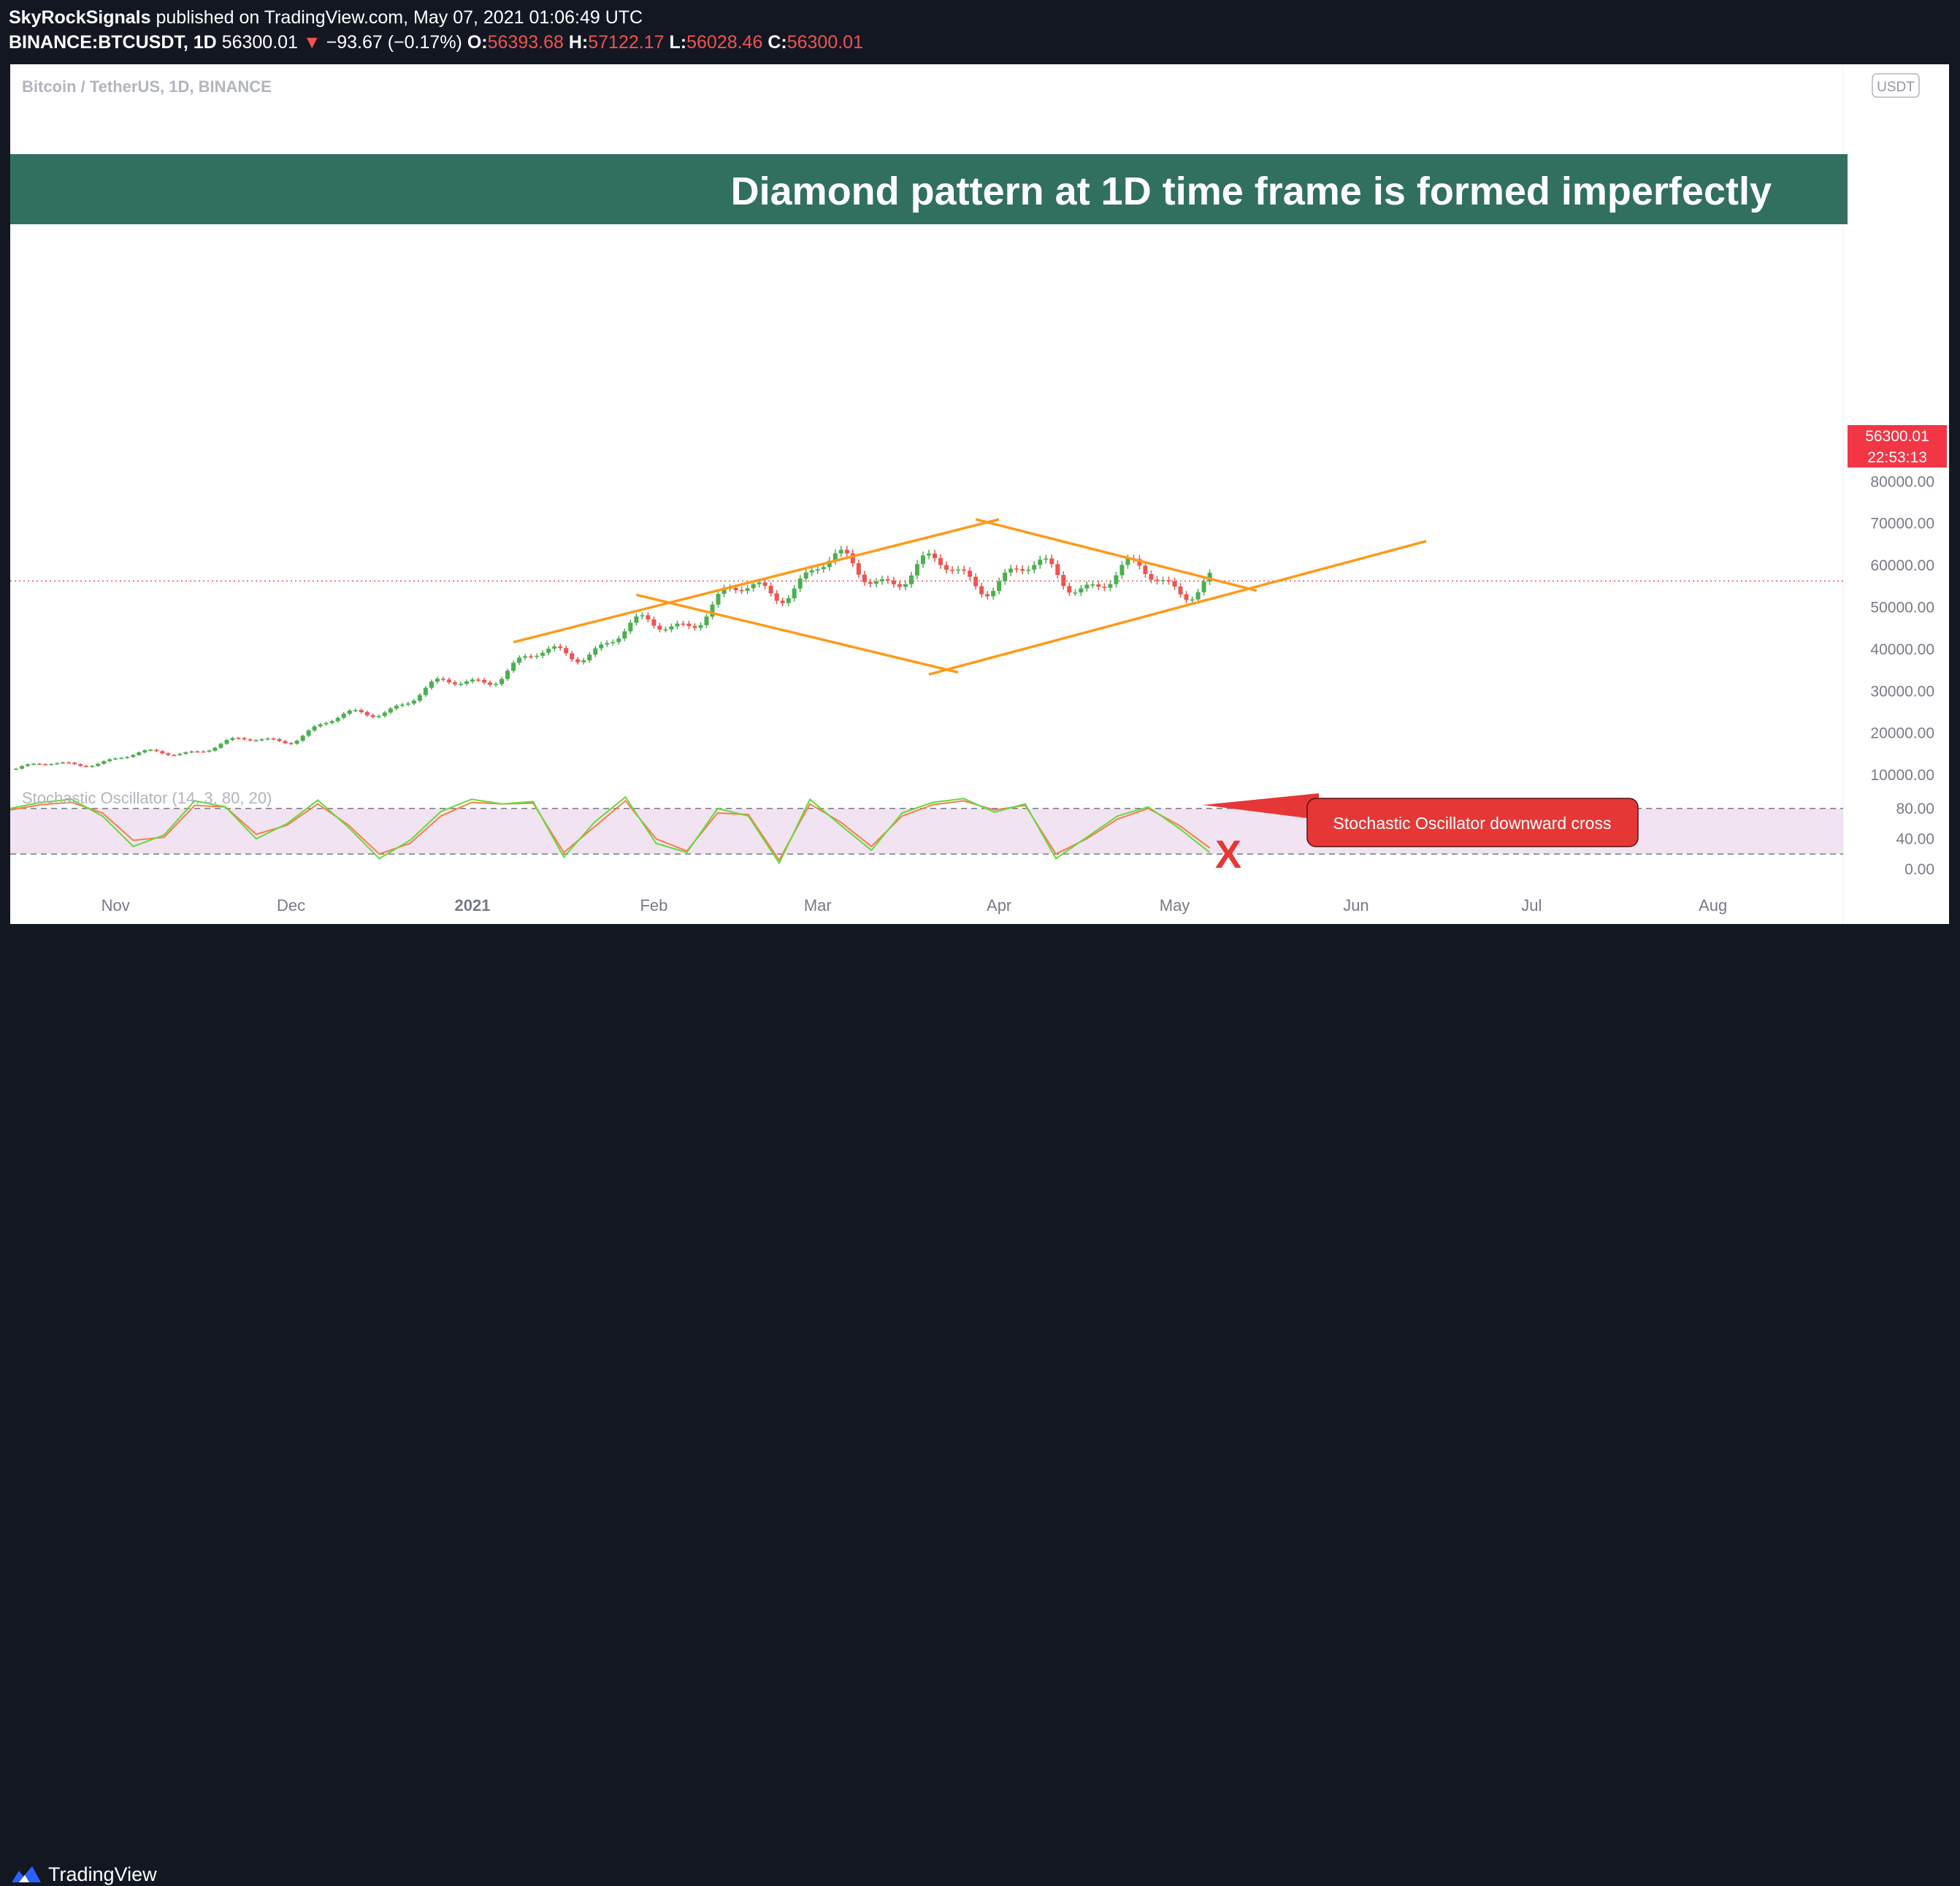 This screenshot has height=1886, width=1960. Describe the element at coordinates (102, 1874) in the screenshot. I see `tradingview-brand: TradingView` at that location.